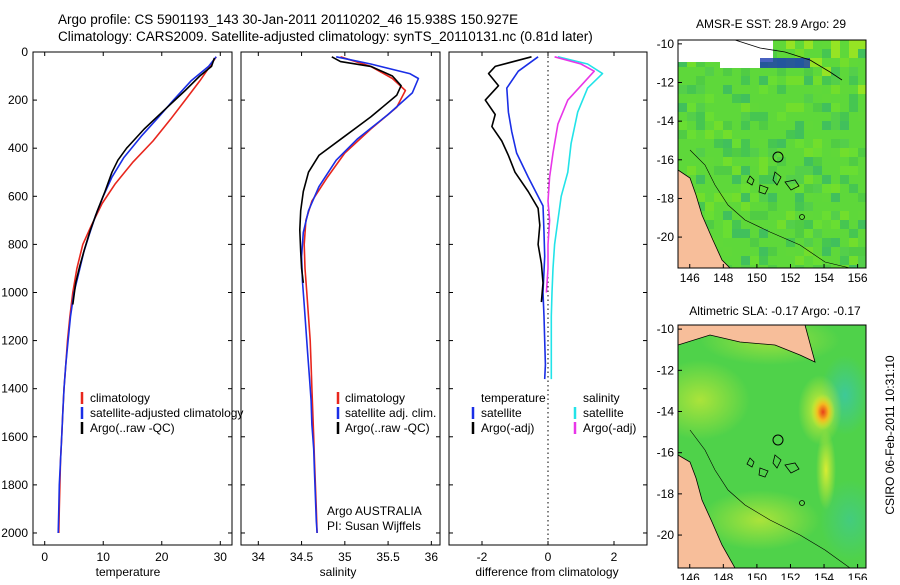  Describe the element at coordinates (507, 428) in the screenshot. I see `legend-temp-argo: Argo(-adj)` at that location.